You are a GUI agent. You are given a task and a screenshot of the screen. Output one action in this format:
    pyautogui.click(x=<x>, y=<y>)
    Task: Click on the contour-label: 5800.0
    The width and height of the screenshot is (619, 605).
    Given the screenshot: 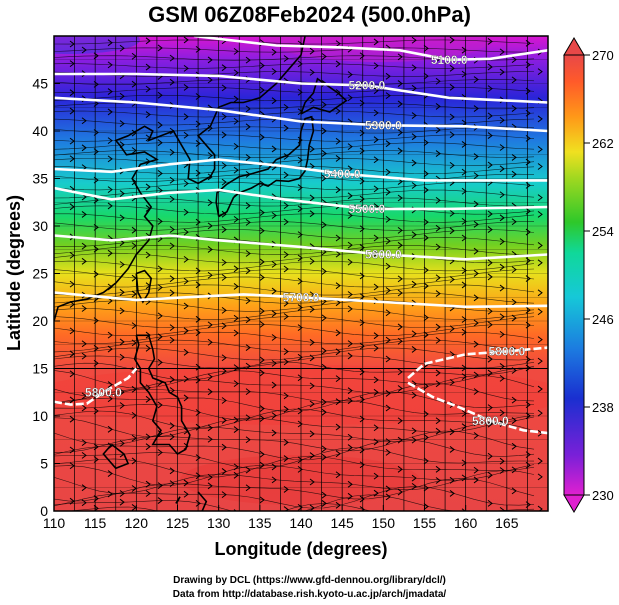 What is the action you would take?
    pyautogui.click(x=506, y=351)
    